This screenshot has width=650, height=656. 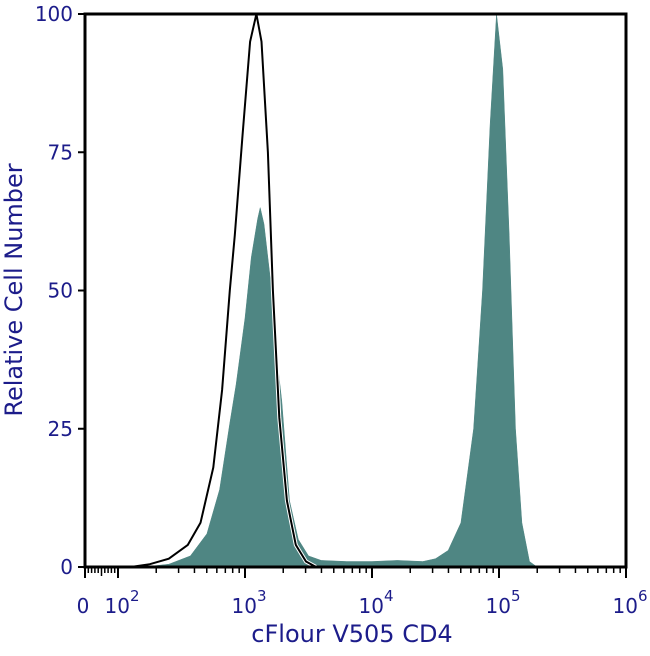 I want to click on x-tick-label: 10⁴, so click(x=376, y=602).